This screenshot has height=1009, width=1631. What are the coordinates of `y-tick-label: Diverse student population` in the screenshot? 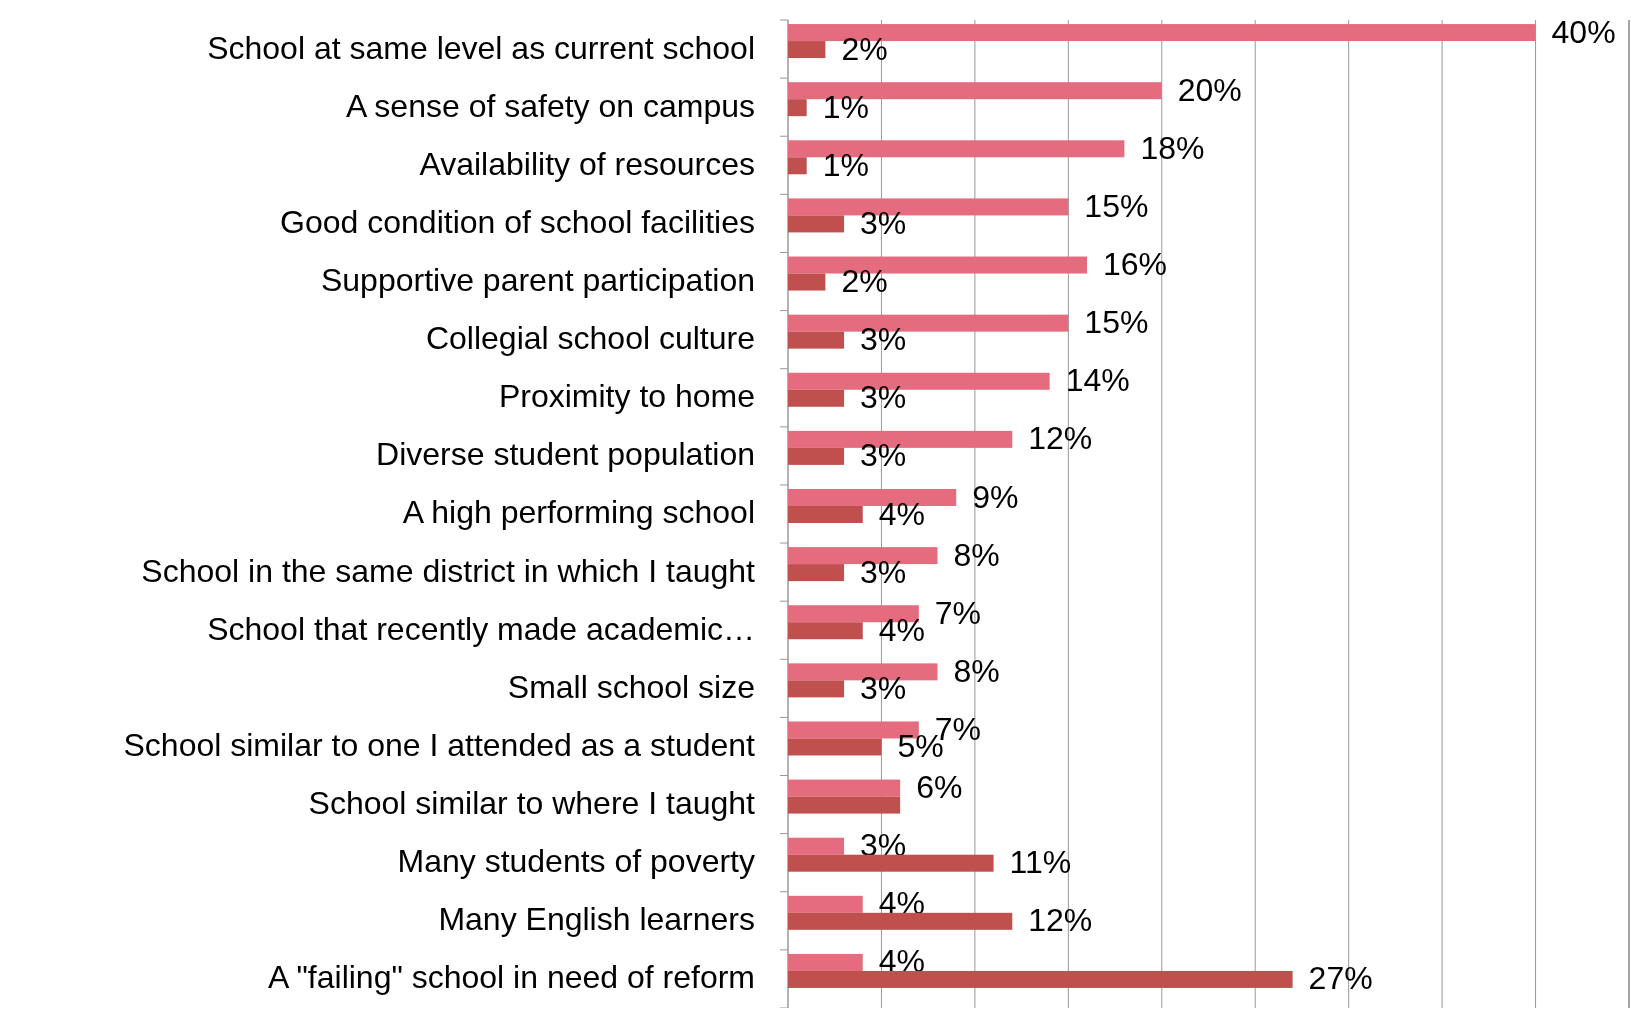 It's located at (565, 454).